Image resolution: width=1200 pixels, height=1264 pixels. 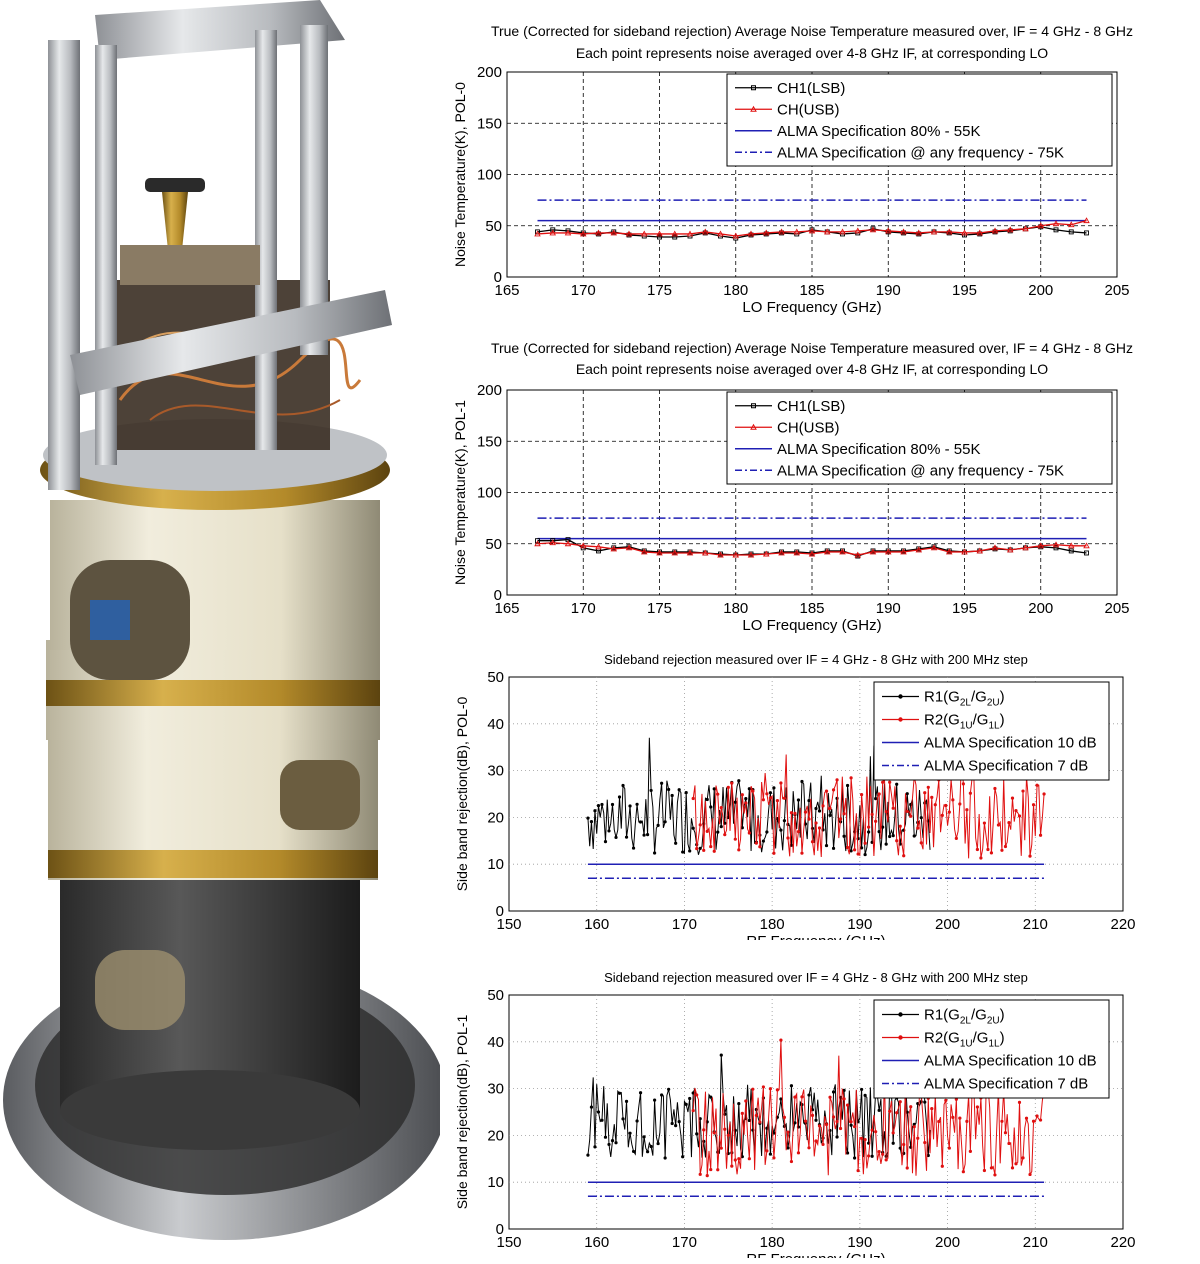 What do you see at coordinates (878, 449) in the screenshot?
I see `legend-label: ALMA Specification 80% - 55K` at bounding box center [878, 449].